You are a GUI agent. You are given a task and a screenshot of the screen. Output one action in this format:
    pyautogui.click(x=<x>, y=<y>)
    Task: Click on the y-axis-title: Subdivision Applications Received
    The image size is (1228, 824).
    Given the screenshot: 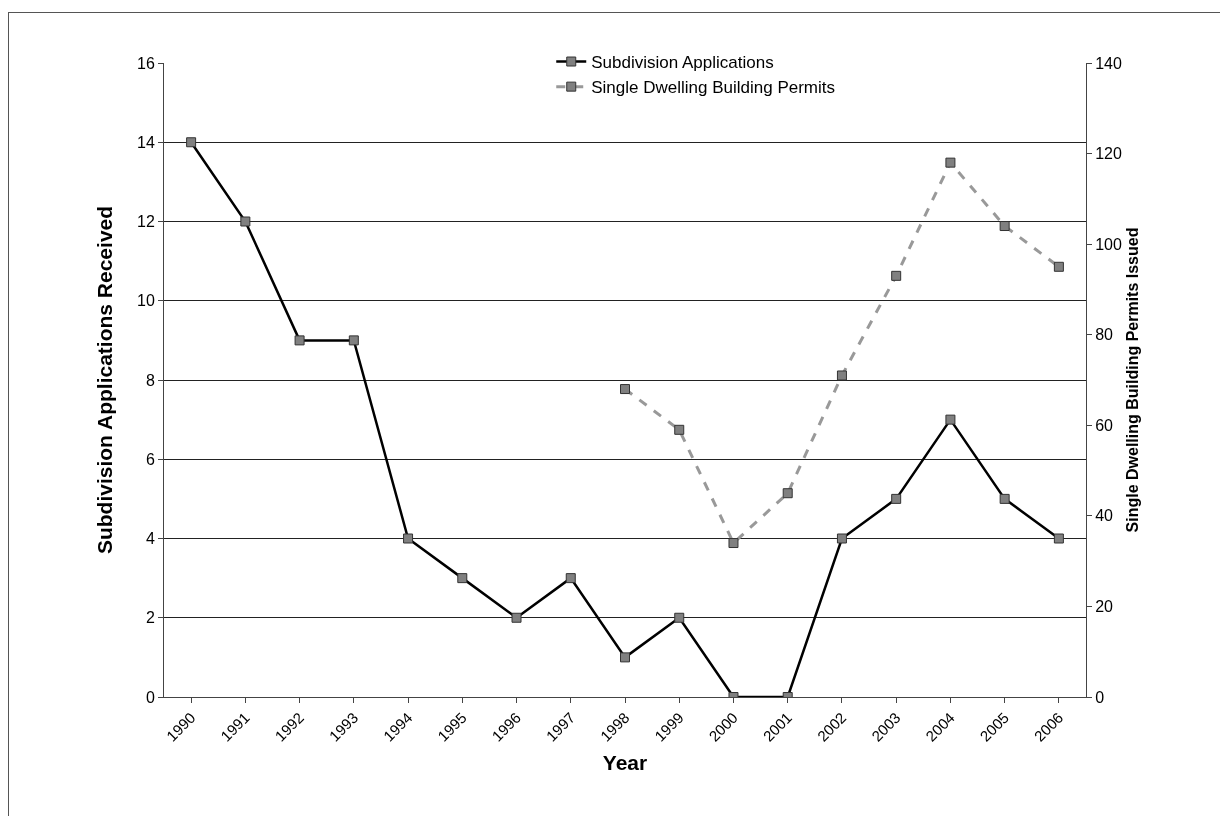 What is the action you would take?
    pyautogui.click(x=104, y=380)
    